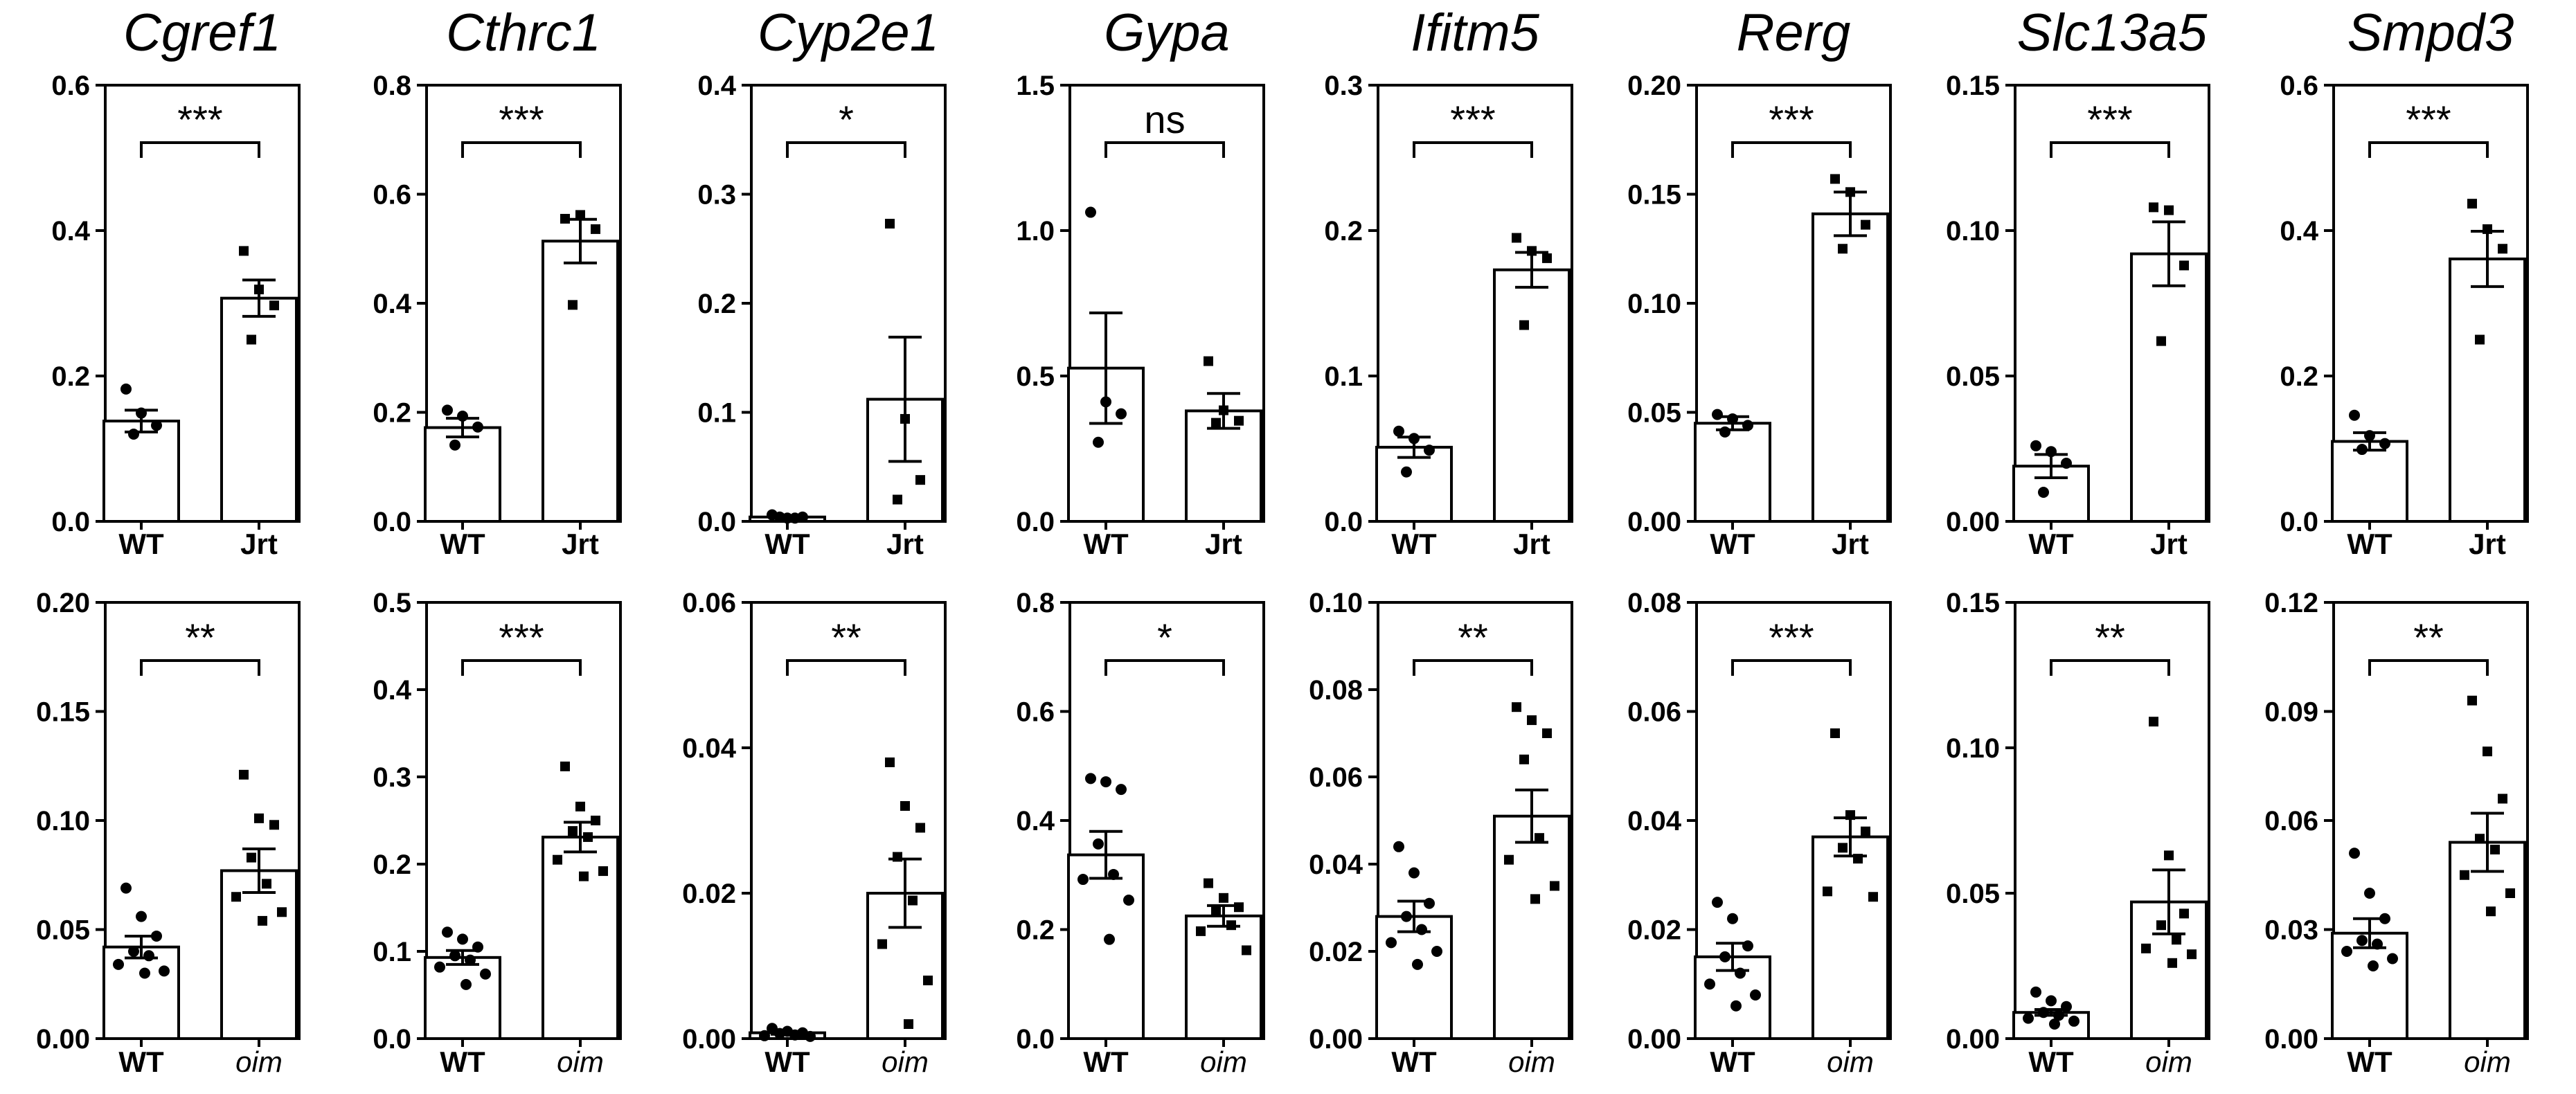 The height and width of the screenshot is (1094, 2576). Describe the element at coordinates (1441, 833) in the screenshot. I see `panel-ifitm5-oim: 0.00 0.02 0.04 0.06 0.08 0.10 WT oim **` at that location.